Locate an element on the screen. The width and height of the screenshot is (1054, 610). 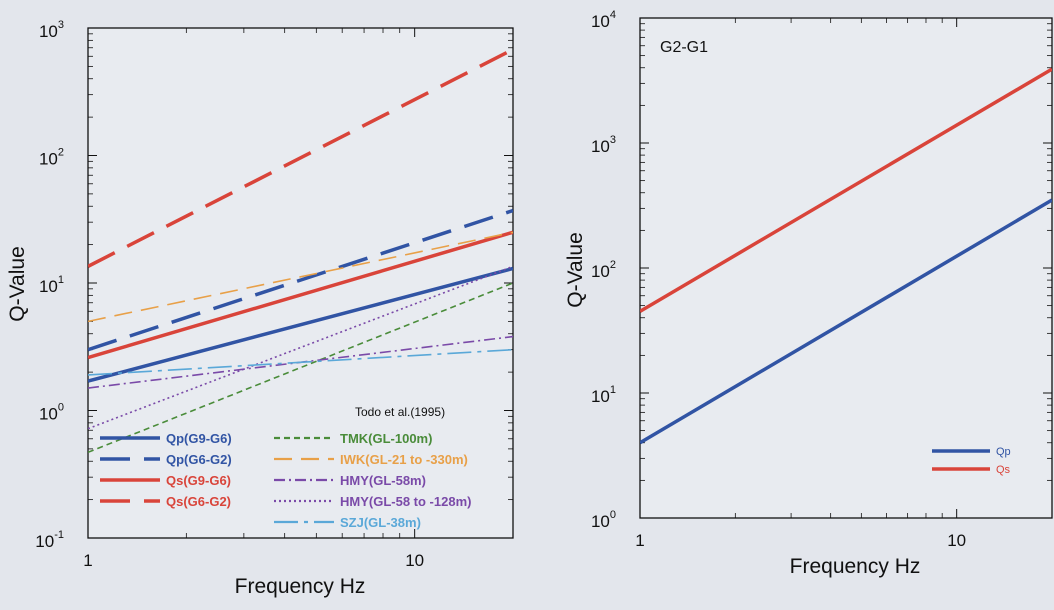
series-line-iwk-gl-21-to-330m- is located at coordinates (300, 277).